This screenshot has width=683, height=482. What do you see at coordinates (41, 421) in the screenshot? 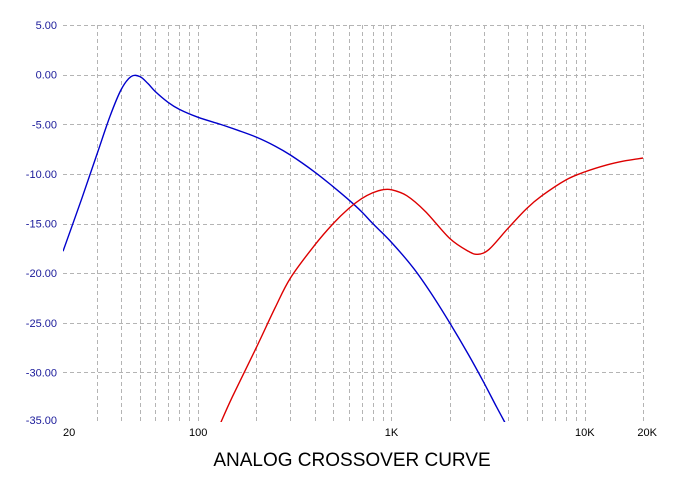
I see `y-tick-label: -35.00` at bounding box center [41, 421].